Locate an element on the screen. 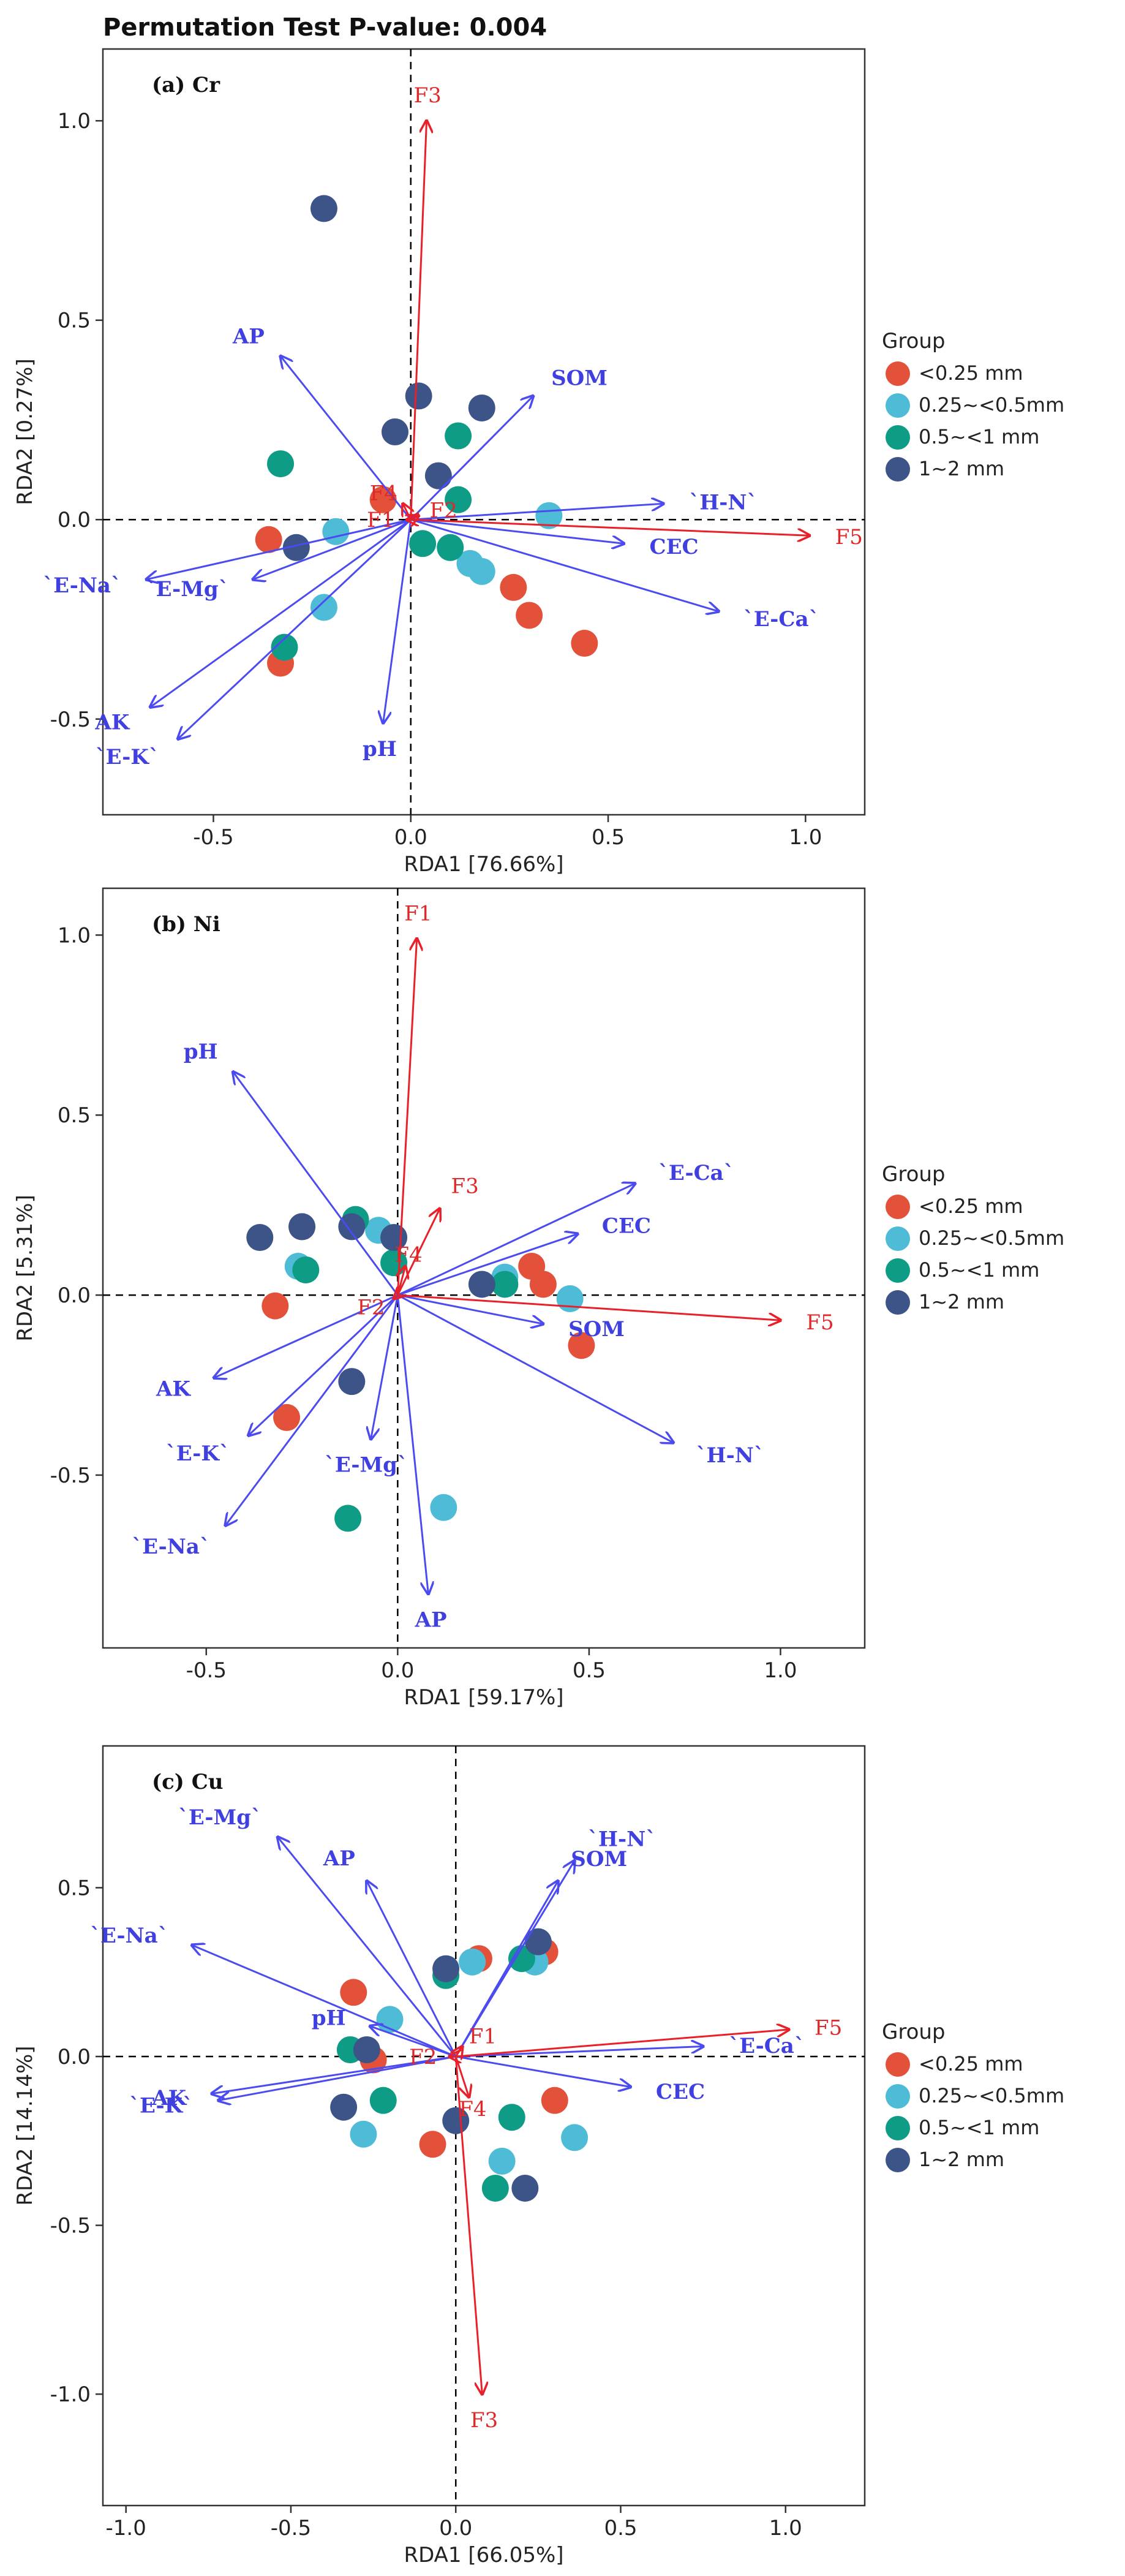 This screenshot has height=2576, width=1125. x-tick-label: -1.0 is located at coordinates (126, 2528).